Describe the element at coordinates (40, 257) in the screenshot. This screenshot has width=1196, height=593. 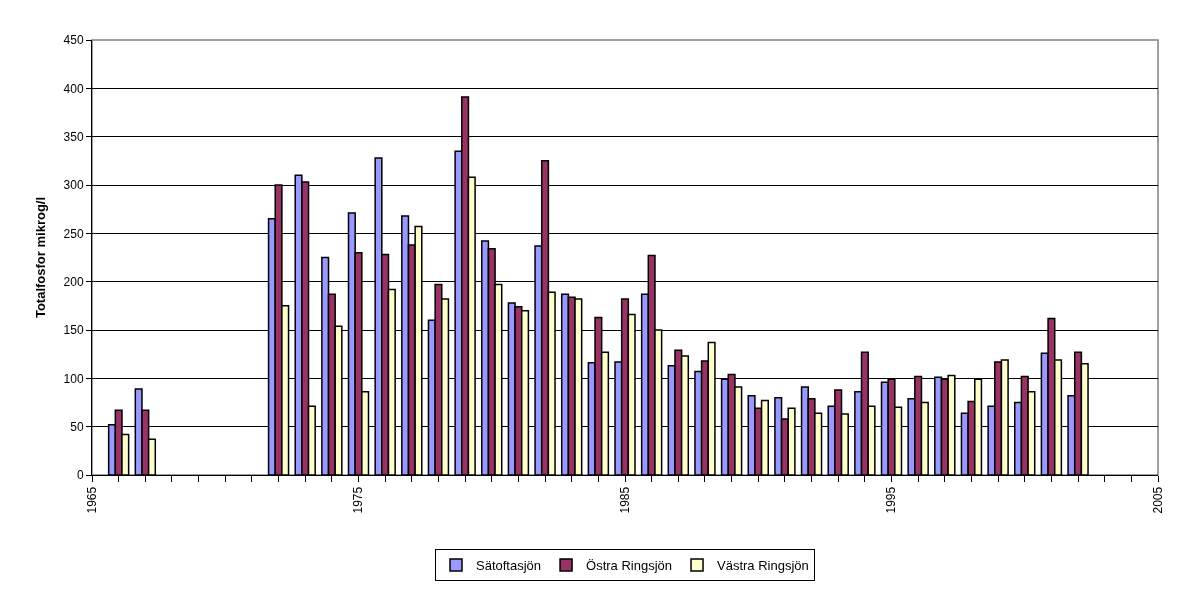
I see `y-axis-title: Totalfosfor mikrog/l` at that location.